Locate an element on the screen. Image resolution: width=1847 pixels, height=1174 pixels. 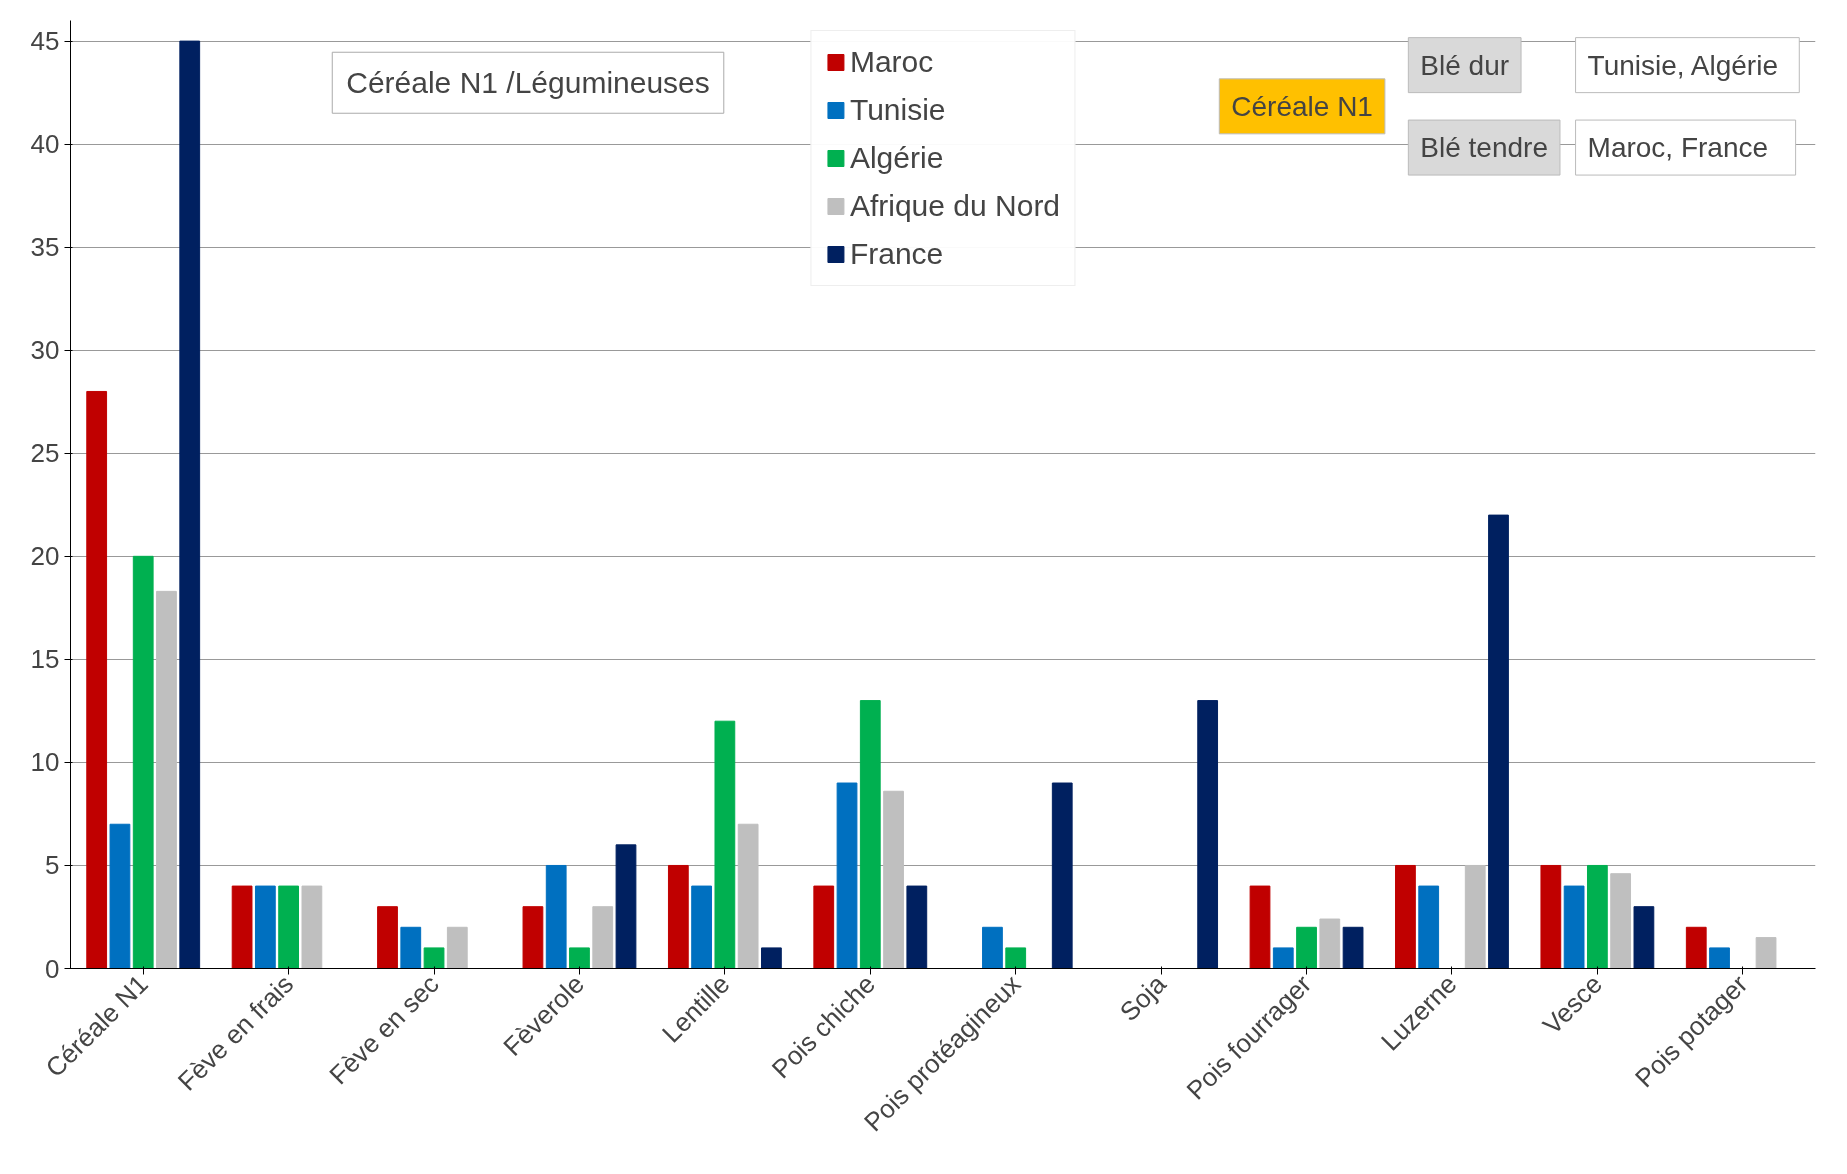
legend-label: Algérie is located at coordinates (896, 158).